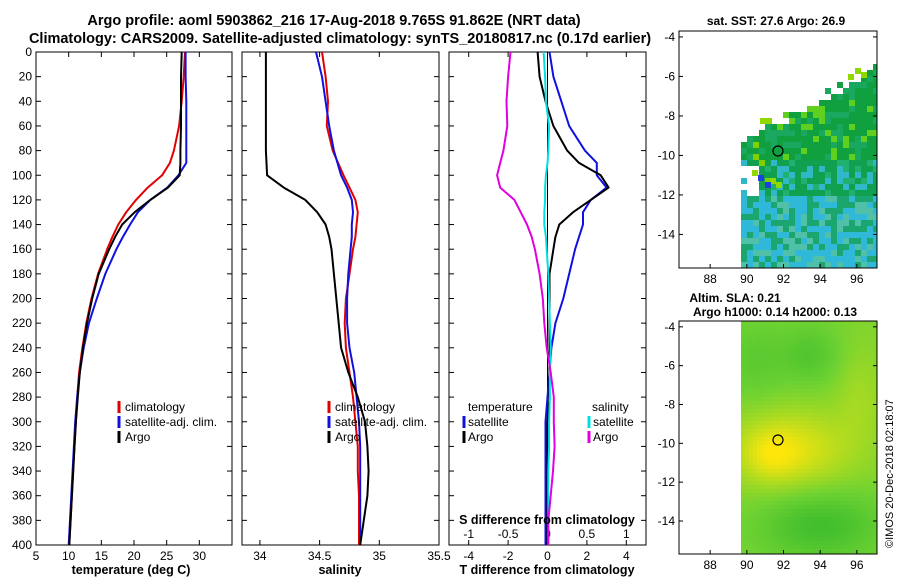 The height and width of the screenshot is (580, 900). I want to click on xtick-label: -4, so click(468, 556).